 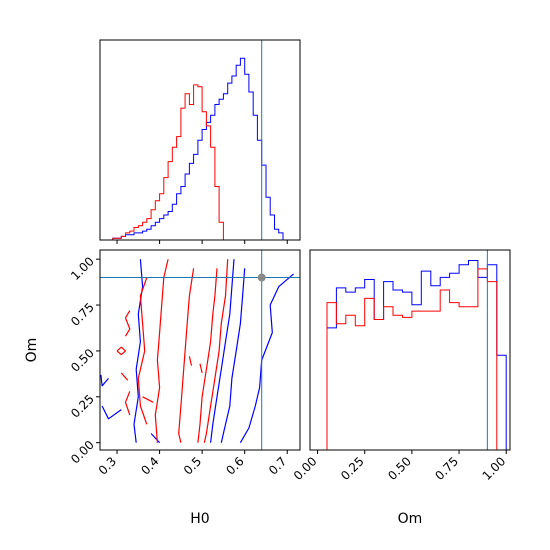 What do you see at coordinates (277, 465) in the screenshot?
I see `contour-x-tick-label: 0.7` at bounding box center [277, 465].